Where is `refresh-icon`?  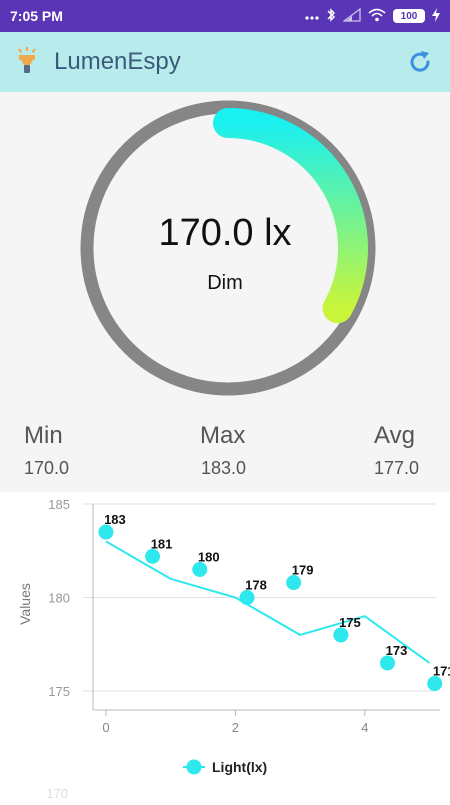
refresh-icon is located at coordinates (420, 62).